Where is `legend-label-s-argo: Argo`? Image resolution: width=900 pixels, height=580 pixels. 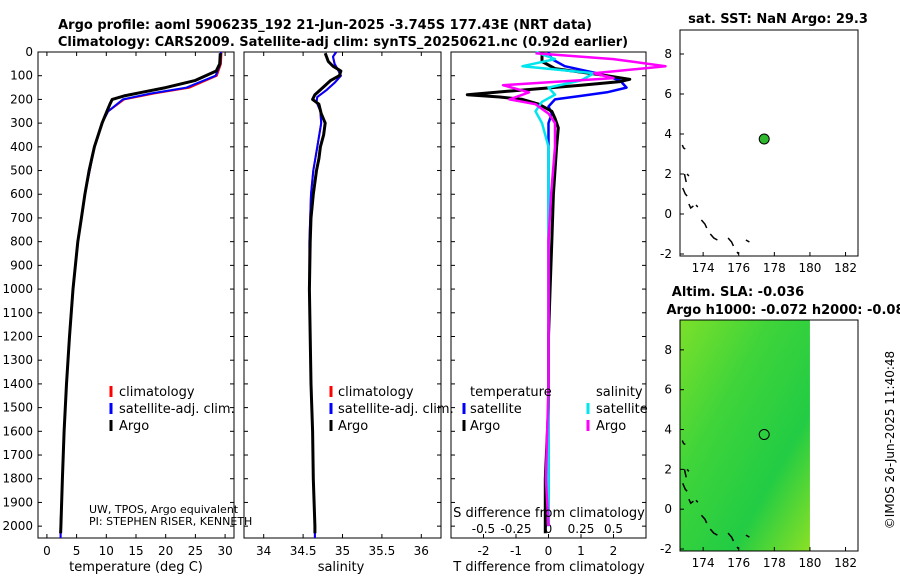 legend-label-s-argo: Argo is located at coordinates (611, 426).